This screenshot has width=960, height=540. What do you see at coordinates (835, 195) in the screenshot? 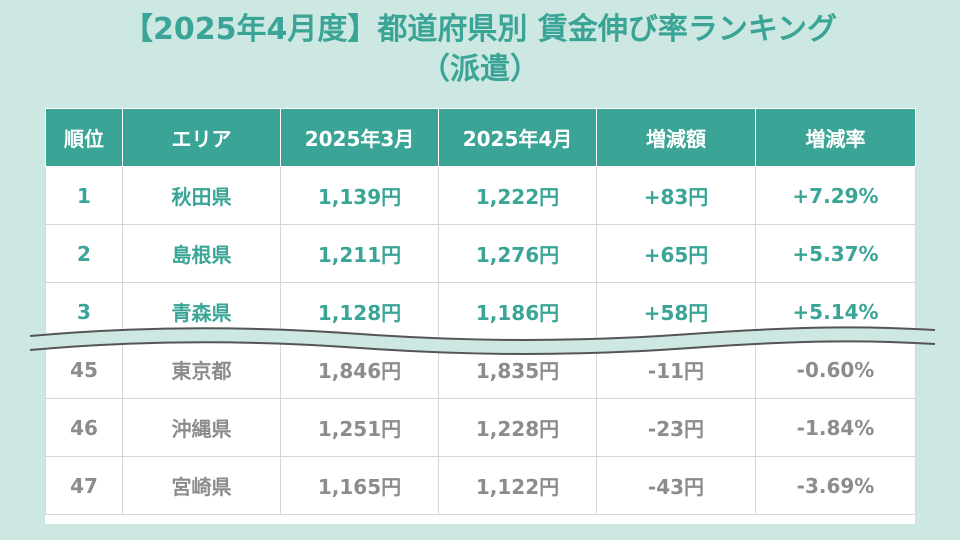
I see `cell-change-rate: +7.29%` at bounding box center [835, 195].